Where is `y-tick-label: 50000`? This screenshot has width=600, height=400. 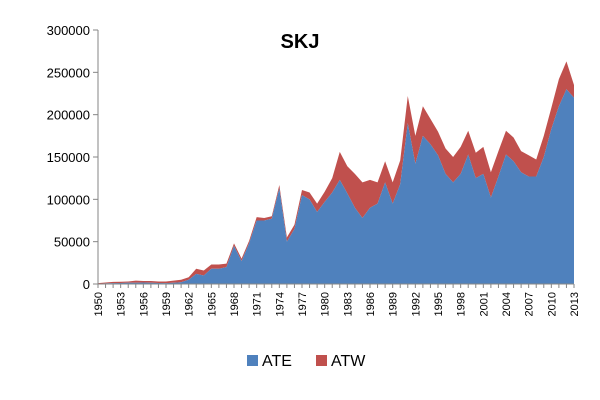
y-tick-label: 50000 is located at coordinates (72, 242).